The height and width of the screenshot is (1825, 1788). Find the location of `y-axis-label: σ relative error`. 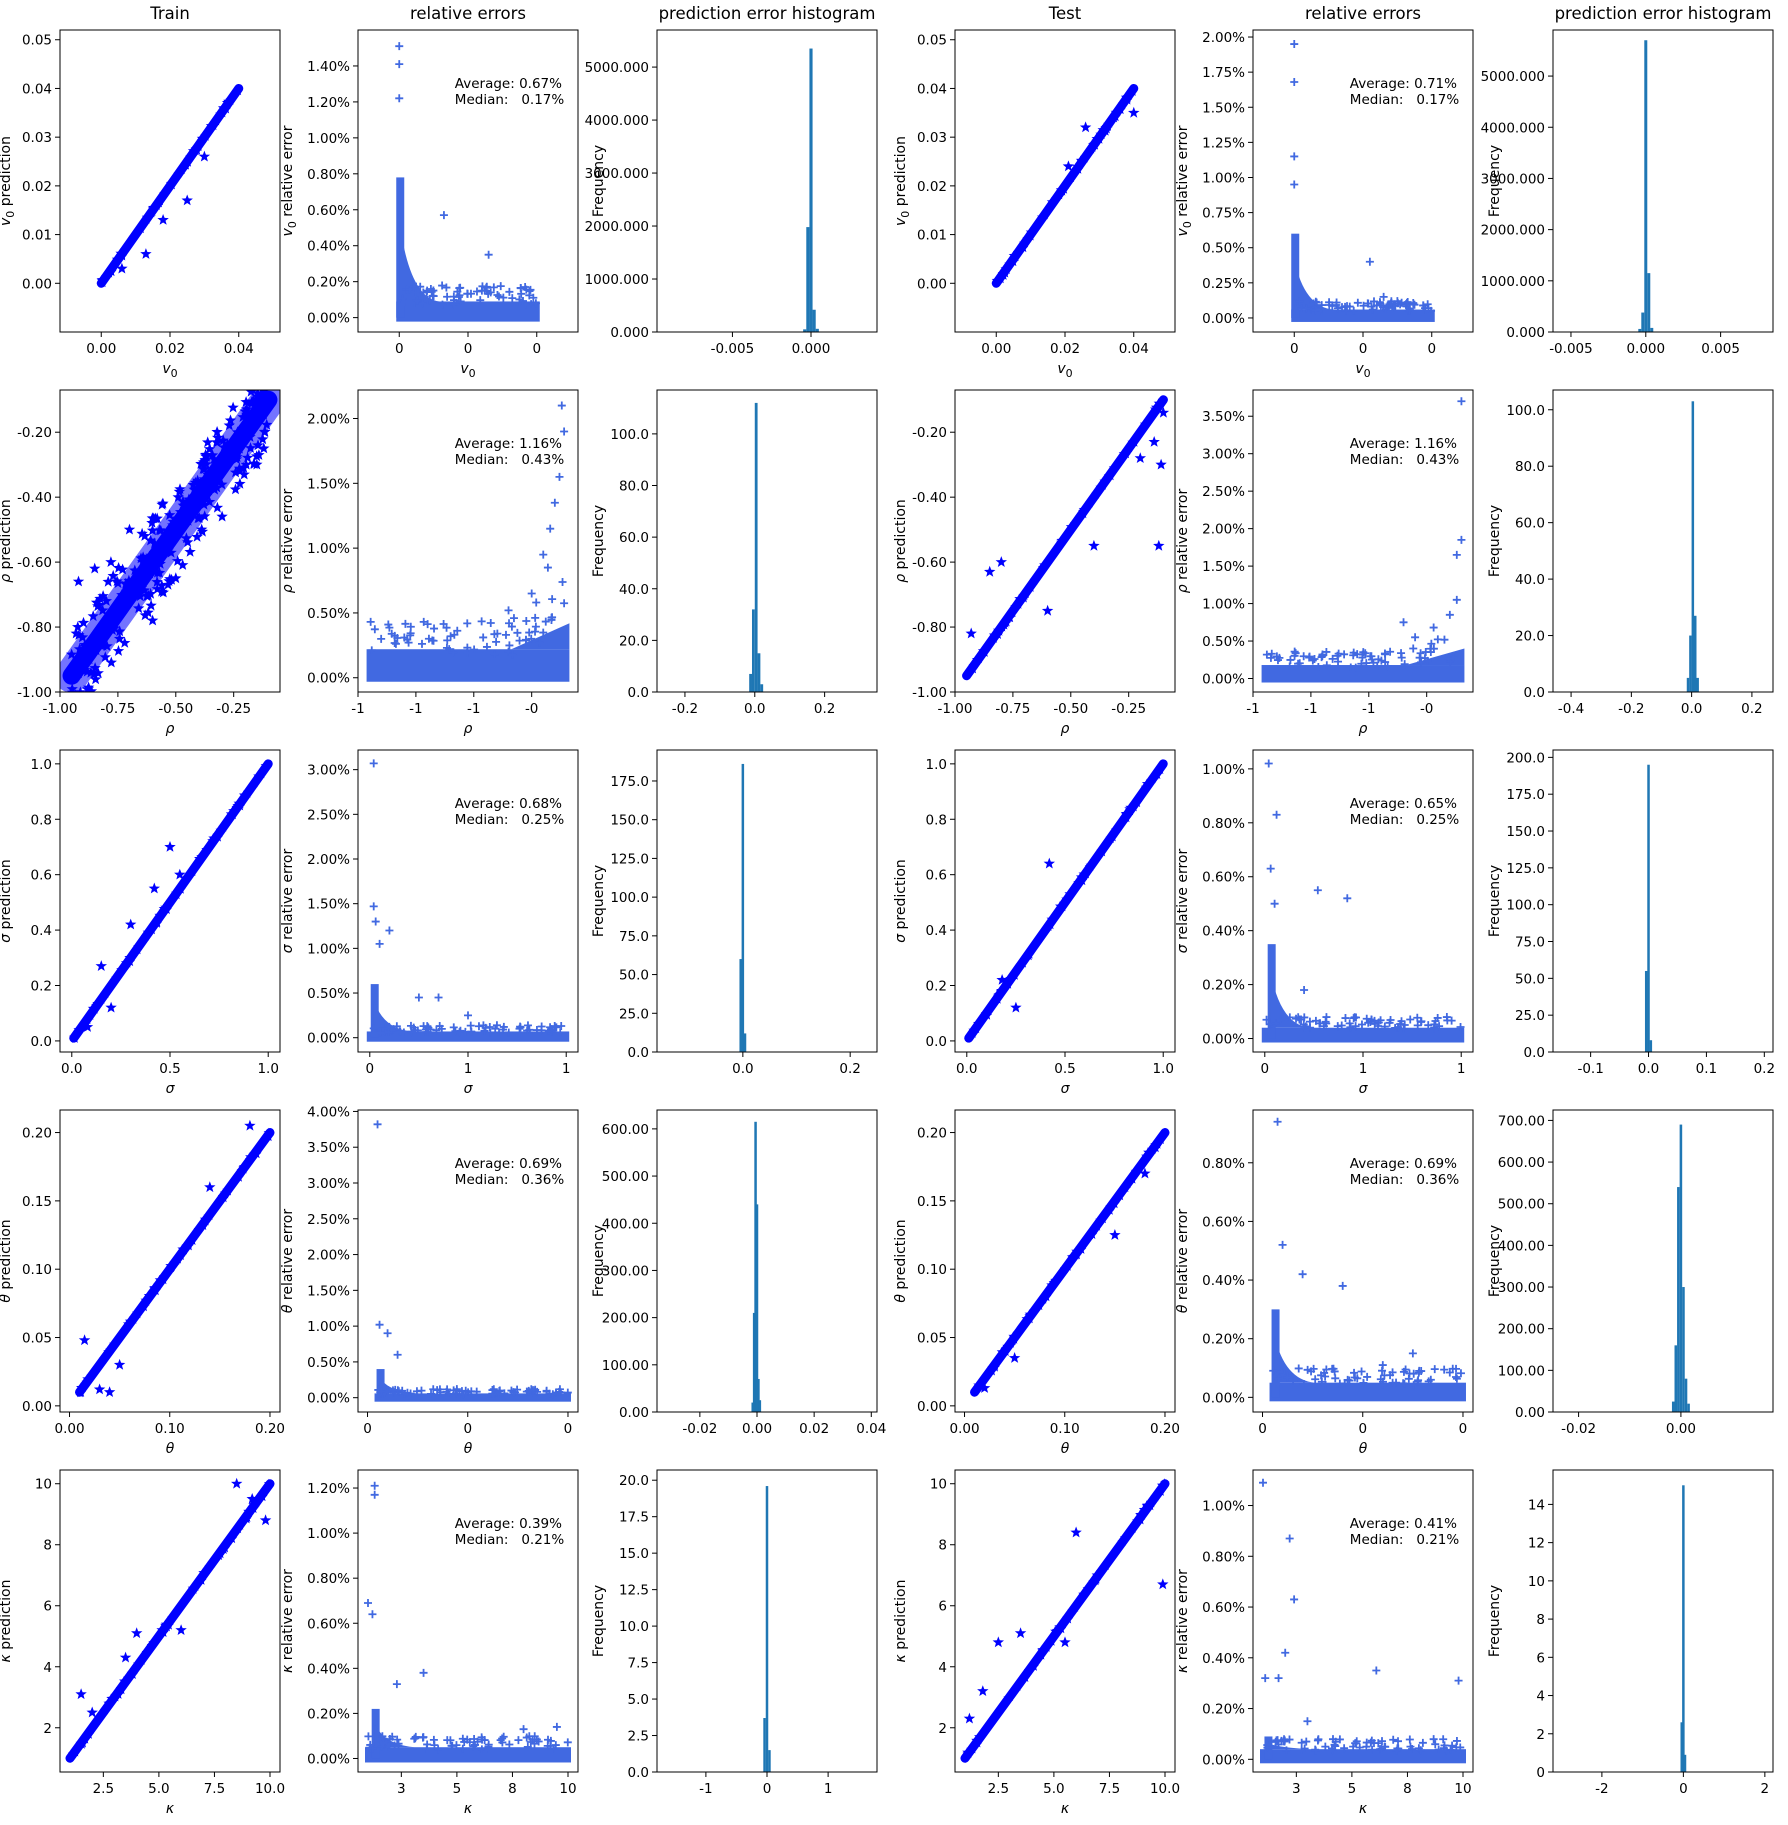

y-axis-label: σ relative error is located at coordinates (288, 901).